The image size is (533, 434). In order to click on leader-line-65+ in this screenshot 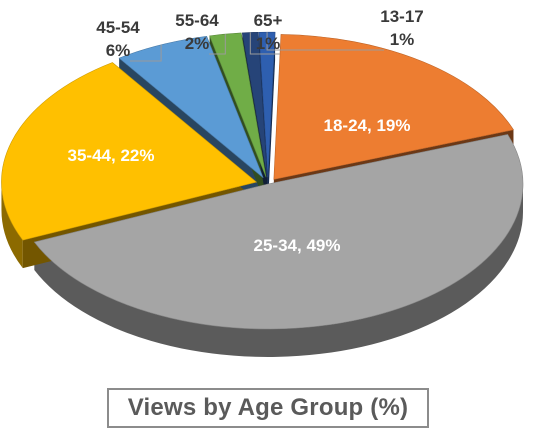, I will do `click(264, 43)`.